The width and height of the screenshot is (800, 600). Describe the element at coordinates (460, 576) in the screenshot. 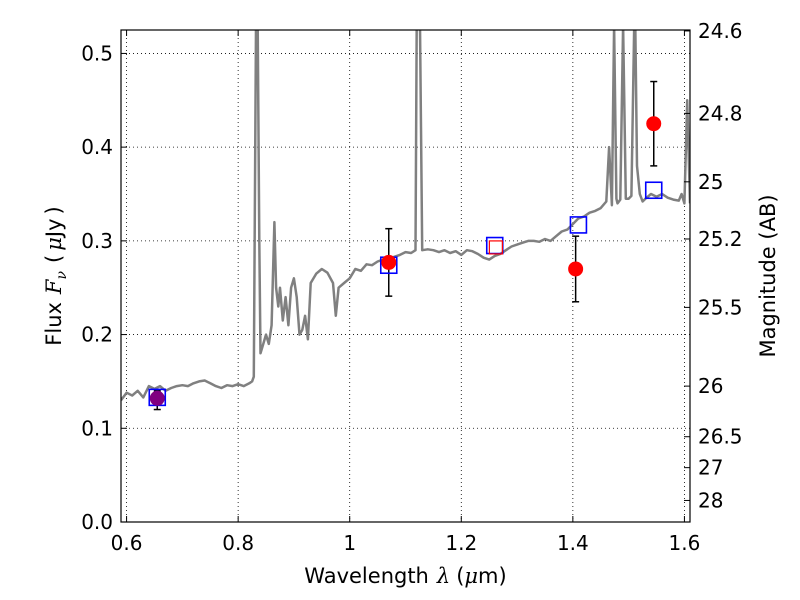

I see `x-axis-unit-open: (` at that location.